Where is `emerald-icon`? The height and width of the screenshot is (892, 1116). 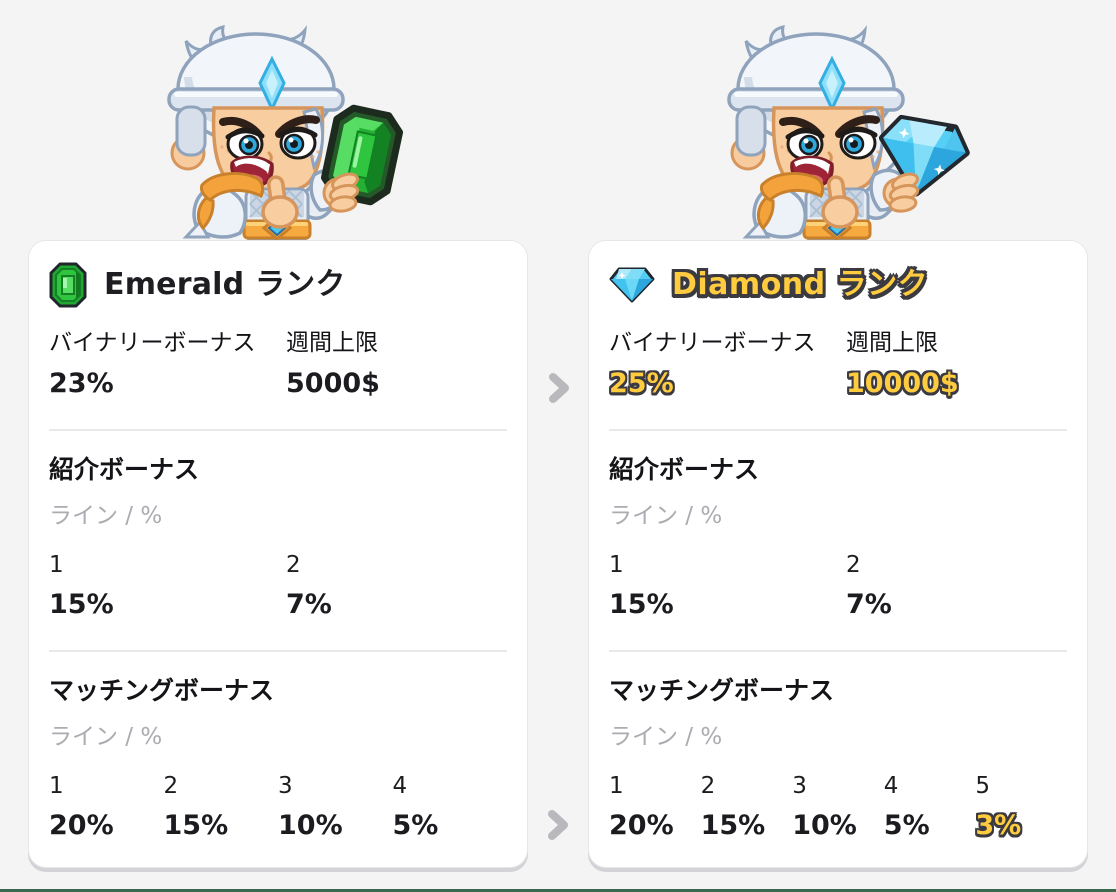
emerald-icon is located at coordinates (68, 285).